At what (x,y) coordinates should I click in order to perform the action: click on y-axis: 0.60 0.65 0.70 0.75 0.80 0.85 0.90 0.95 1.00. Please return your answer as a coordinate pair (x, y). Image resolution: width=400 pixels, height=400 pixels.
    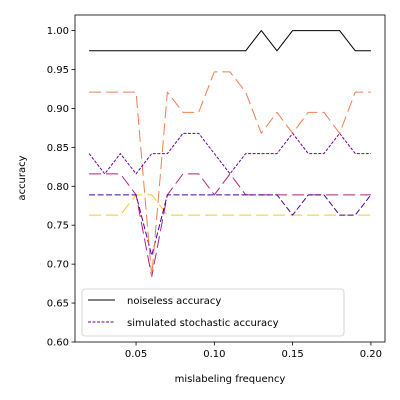
    Looking at the image, I should click on (61, 187).